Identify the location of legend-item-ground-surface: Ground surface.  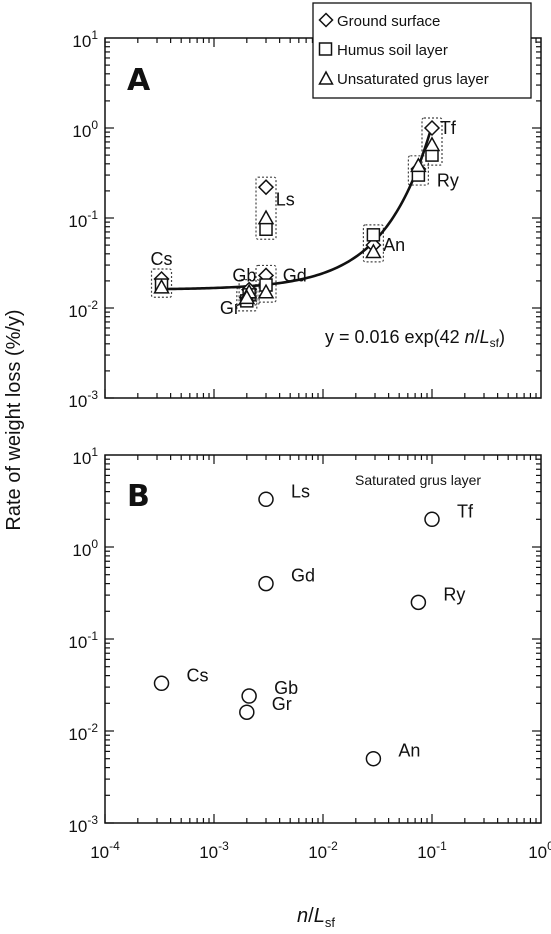
(379, 21).